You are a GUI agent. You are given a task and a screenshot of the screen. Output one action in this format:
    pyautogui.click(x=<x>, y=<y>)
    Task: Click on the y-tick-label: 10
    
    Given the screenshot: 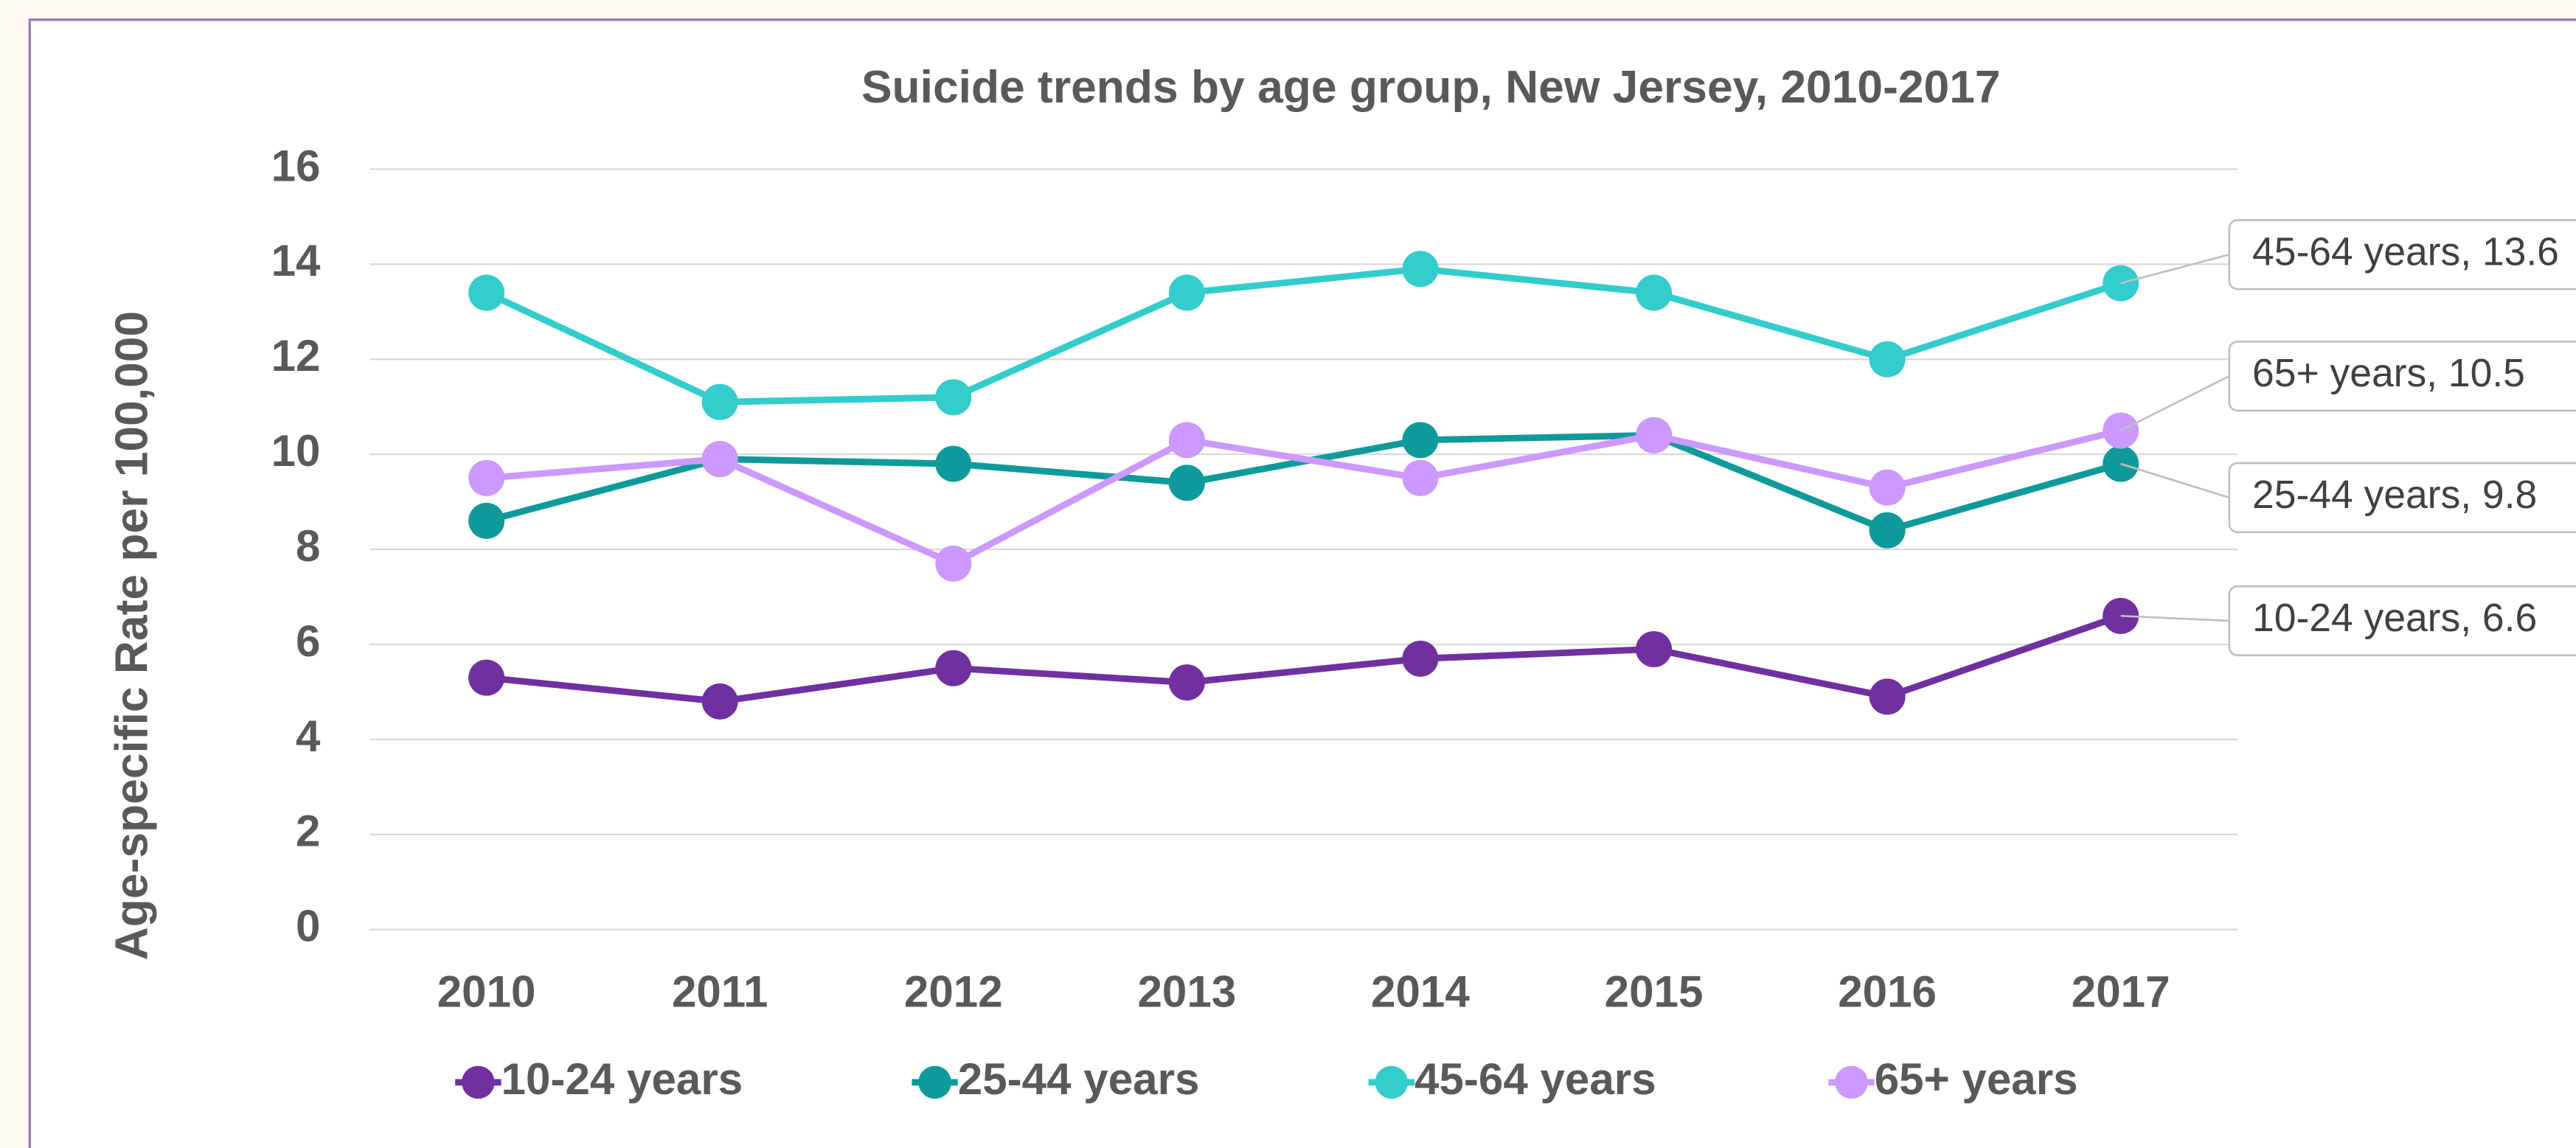 What is the action you would take?
    pyautogui.click(x=296, y=451)
    